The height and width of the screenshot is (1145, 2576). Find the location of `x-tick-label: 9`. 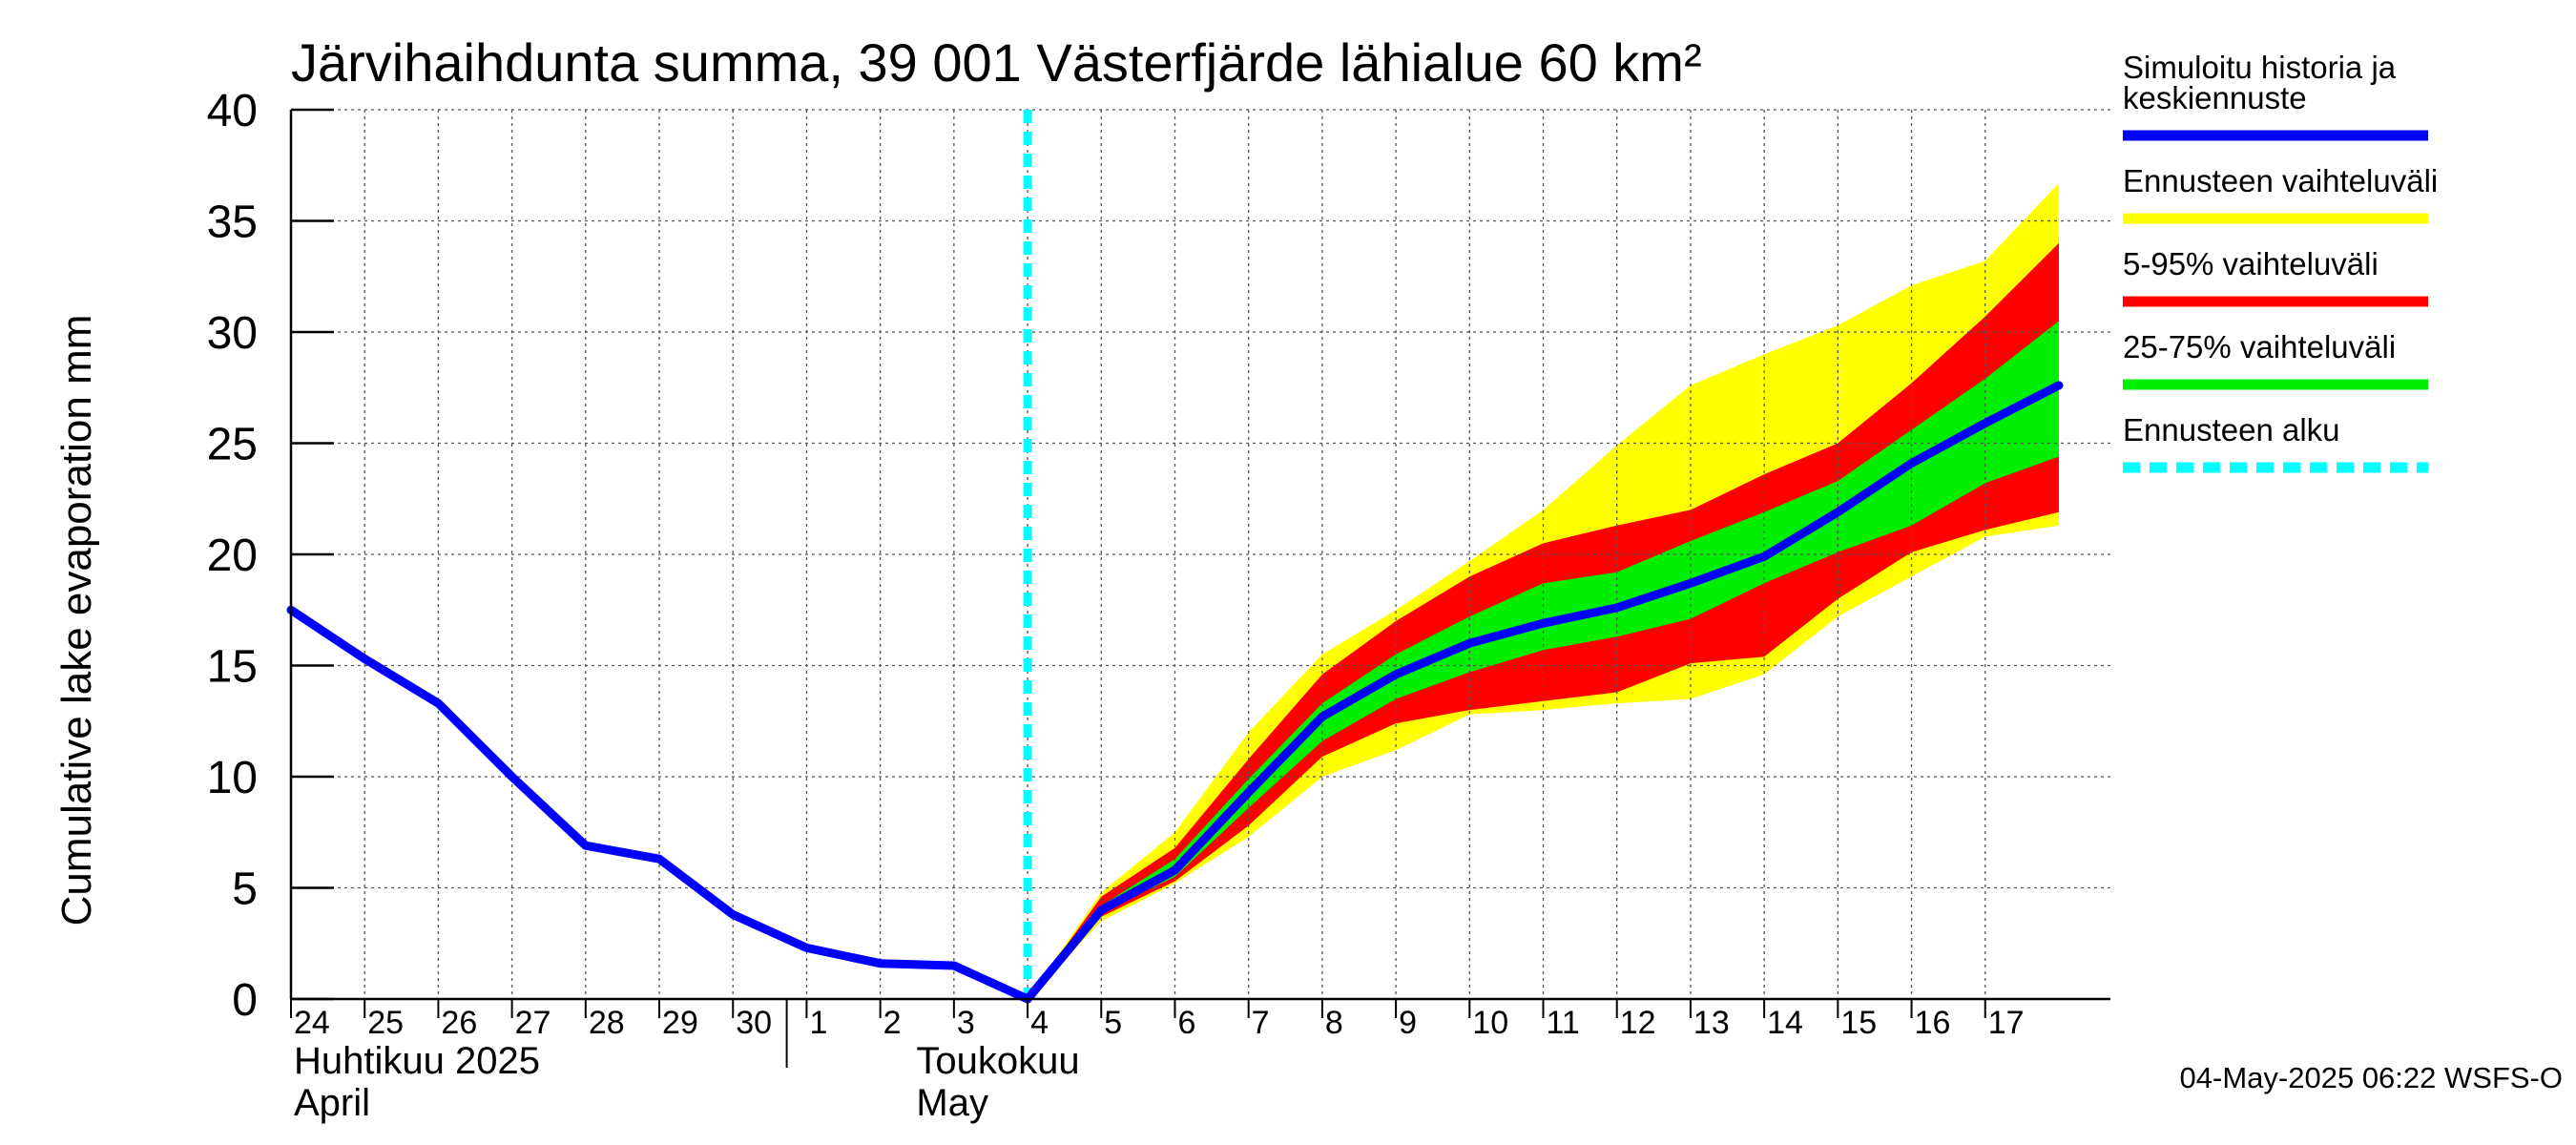

x-tick-label: 9 is located at coordinates (1408, 1023).